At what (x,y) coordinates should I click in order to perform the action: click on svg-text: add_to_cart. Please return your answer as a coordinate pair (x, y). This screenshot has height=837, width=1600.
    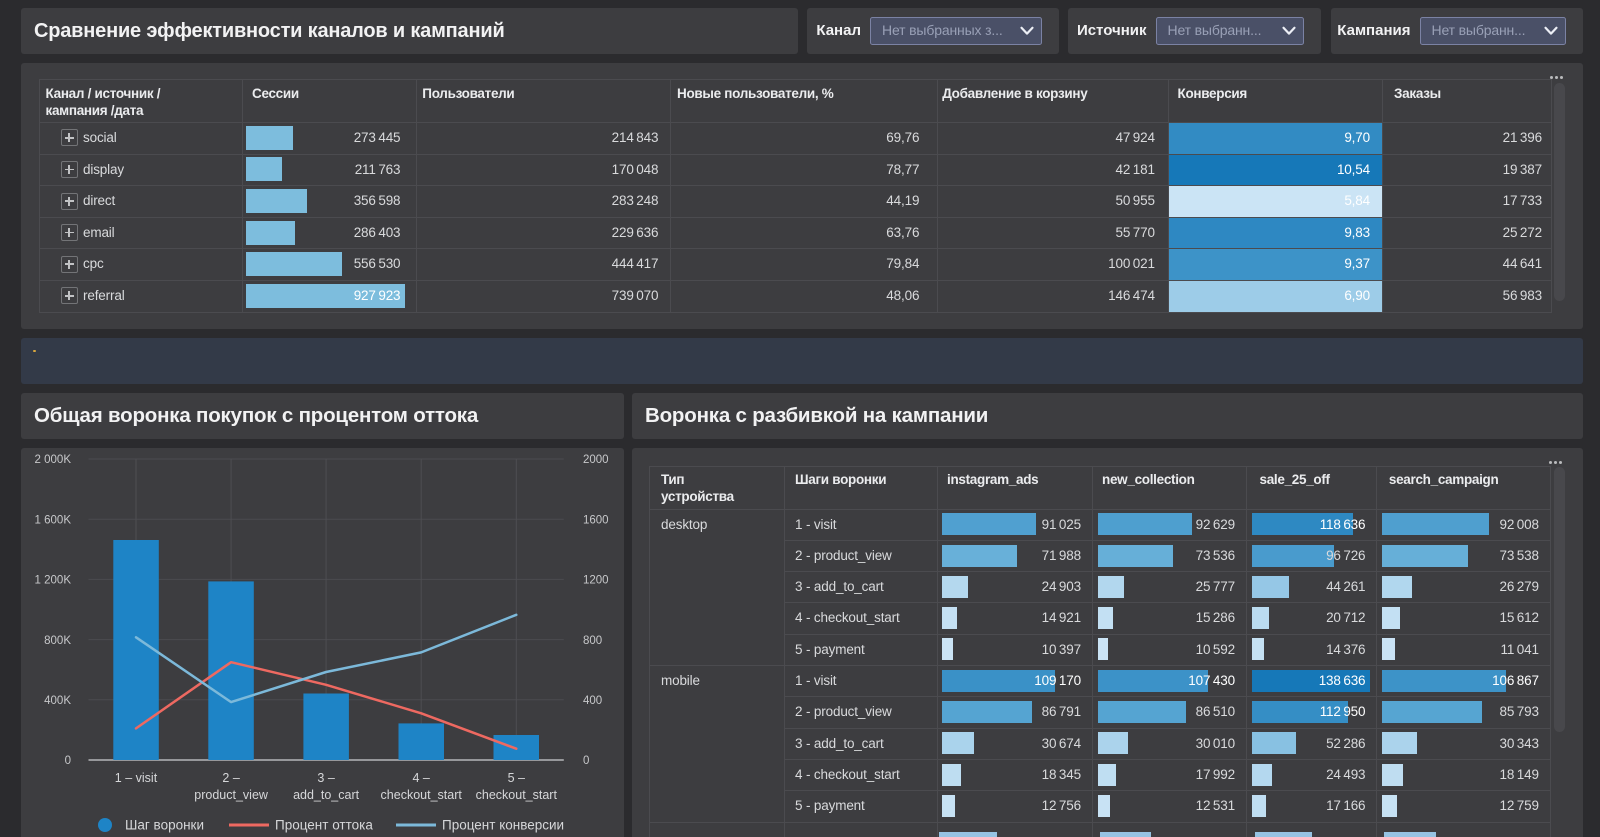
    Looking at the image, I should click on (326, 795).